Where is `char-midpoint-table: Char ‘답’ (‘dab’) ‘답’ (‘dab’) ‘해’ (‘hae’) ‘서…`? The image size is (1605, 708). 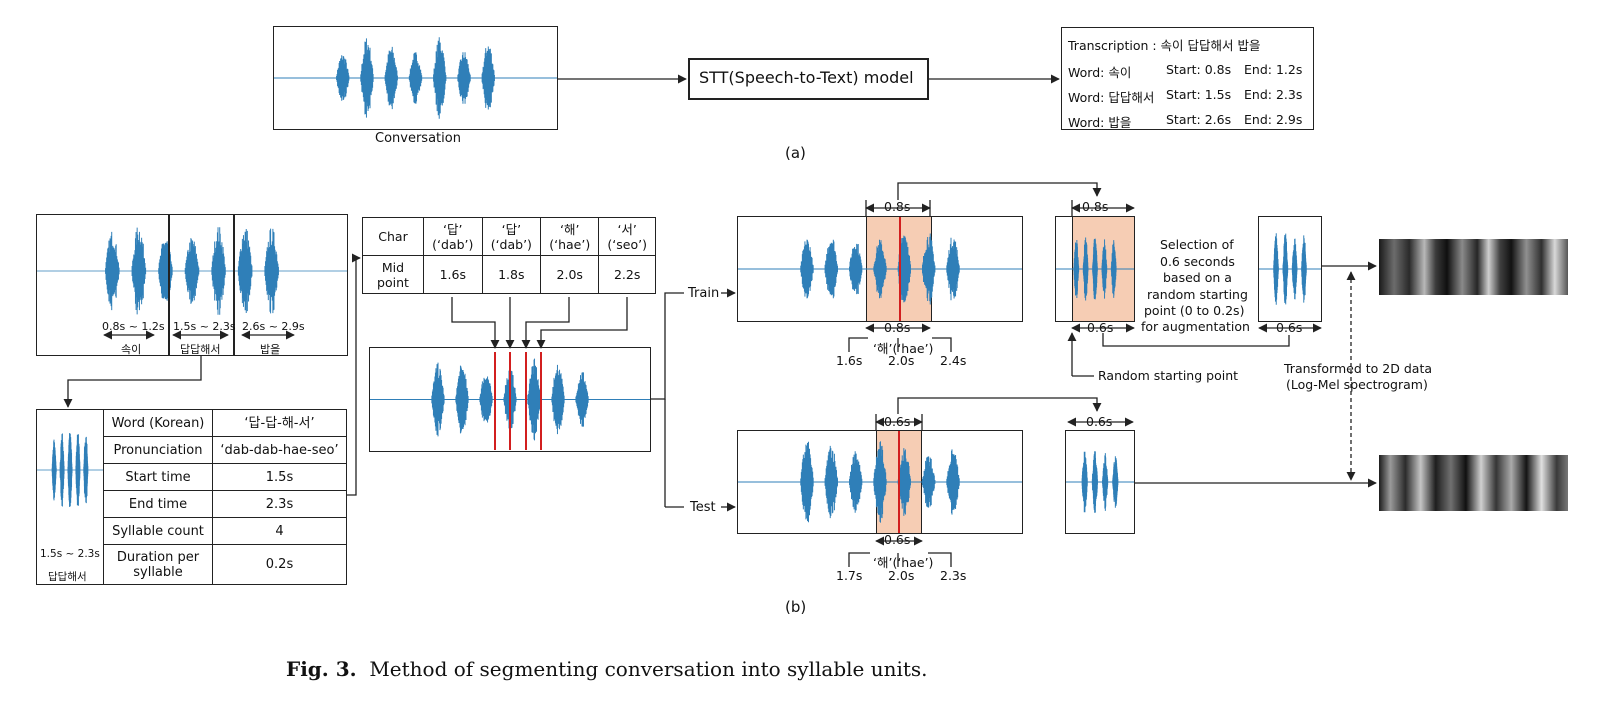
char-midpoint-table: Char ‘답’ (‘dab’) ‘답’ (‘dab’) ‘해’ (‘hae’) ‘서… is located at coordinates (509, 255).